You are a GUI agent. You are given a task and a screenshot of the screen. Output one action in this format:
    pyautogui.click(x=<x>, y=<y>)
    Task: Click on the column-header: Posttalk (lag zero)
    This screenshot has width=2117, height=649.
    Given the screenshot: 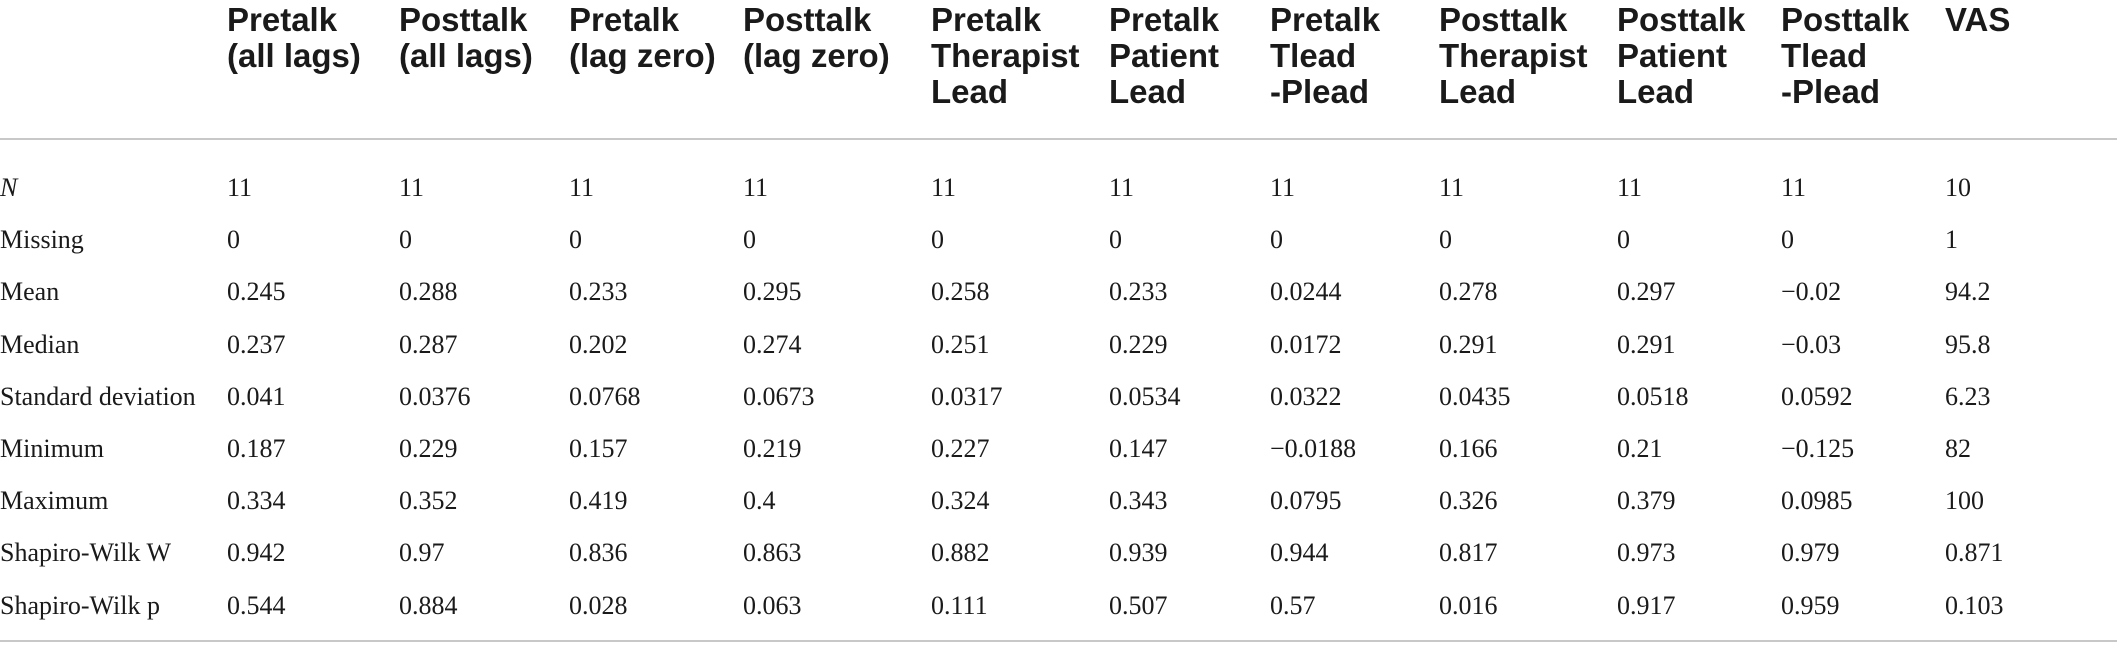 What is the action you would take?
    pyautogui.click(x=837, y=70)
    